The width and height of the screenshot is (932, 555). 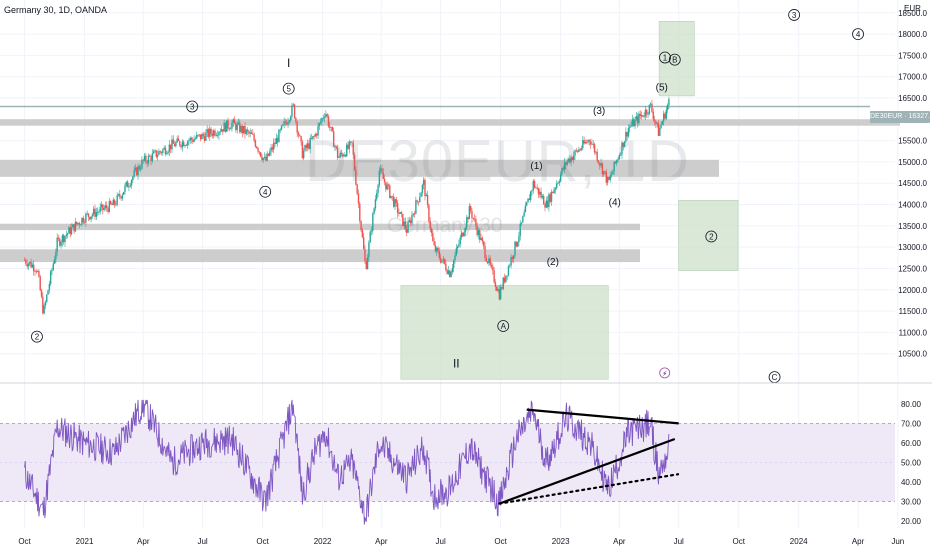 I want to click on wave-label: II, so click(x=456, y=363).